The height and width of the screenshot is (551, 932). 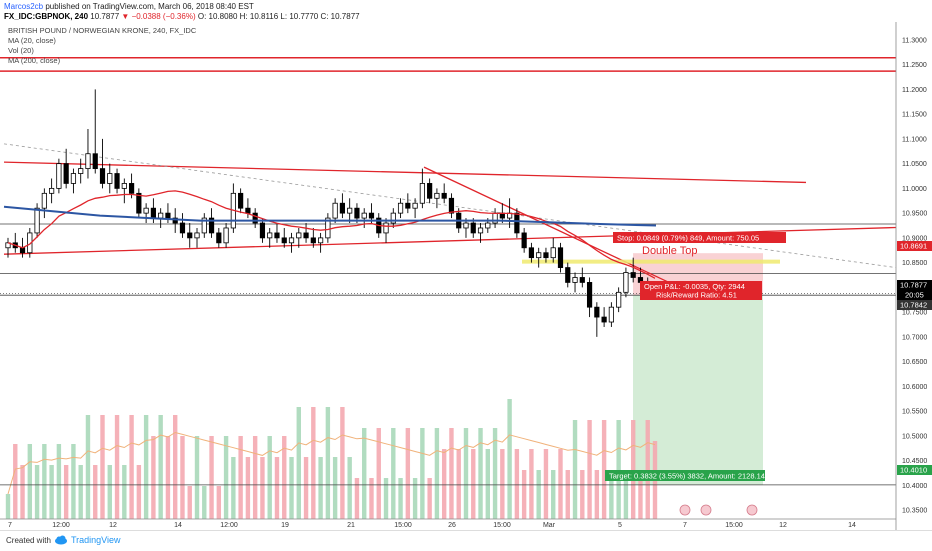 What do you see at coordinates (914, 511) in the screenshot?
I see `price-tick-label: 10.3500` at bounding box center [914, 511].